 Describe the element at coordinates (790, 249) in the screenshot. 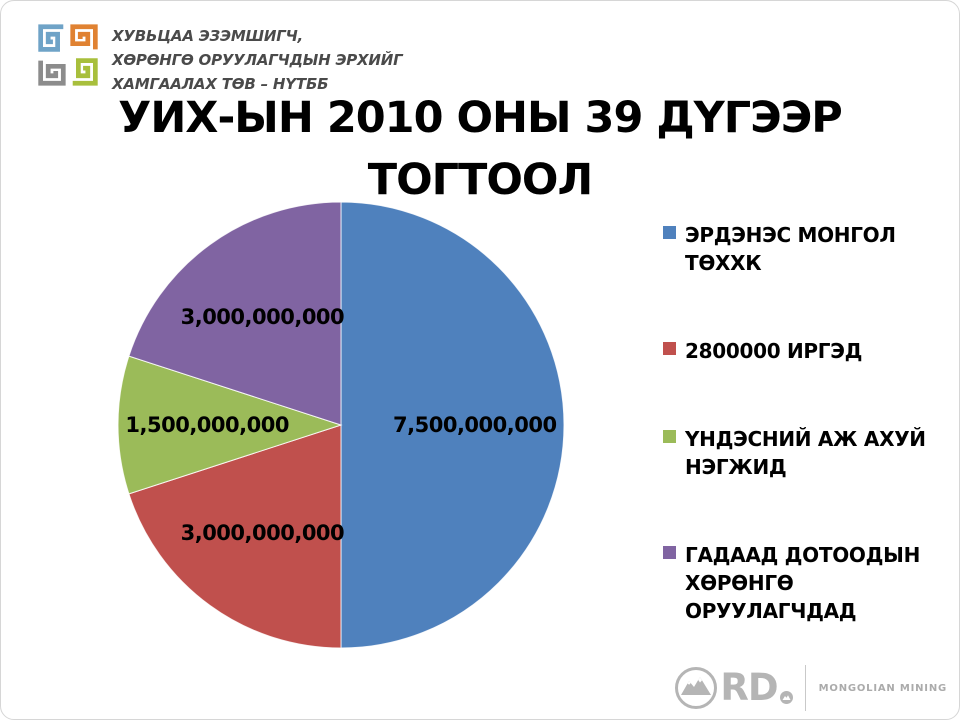

I see `legend-label-1: ЭРДЭНЭС МОНГОЛ ТӨХХК` at that location.